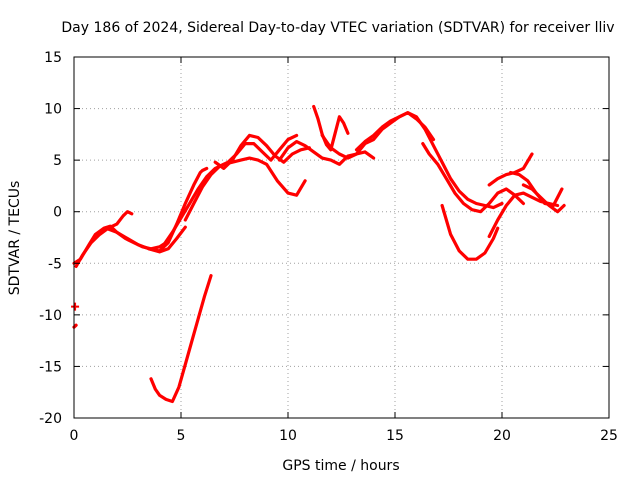  I want to click on x-tick-label: 15, so click(395, 436).